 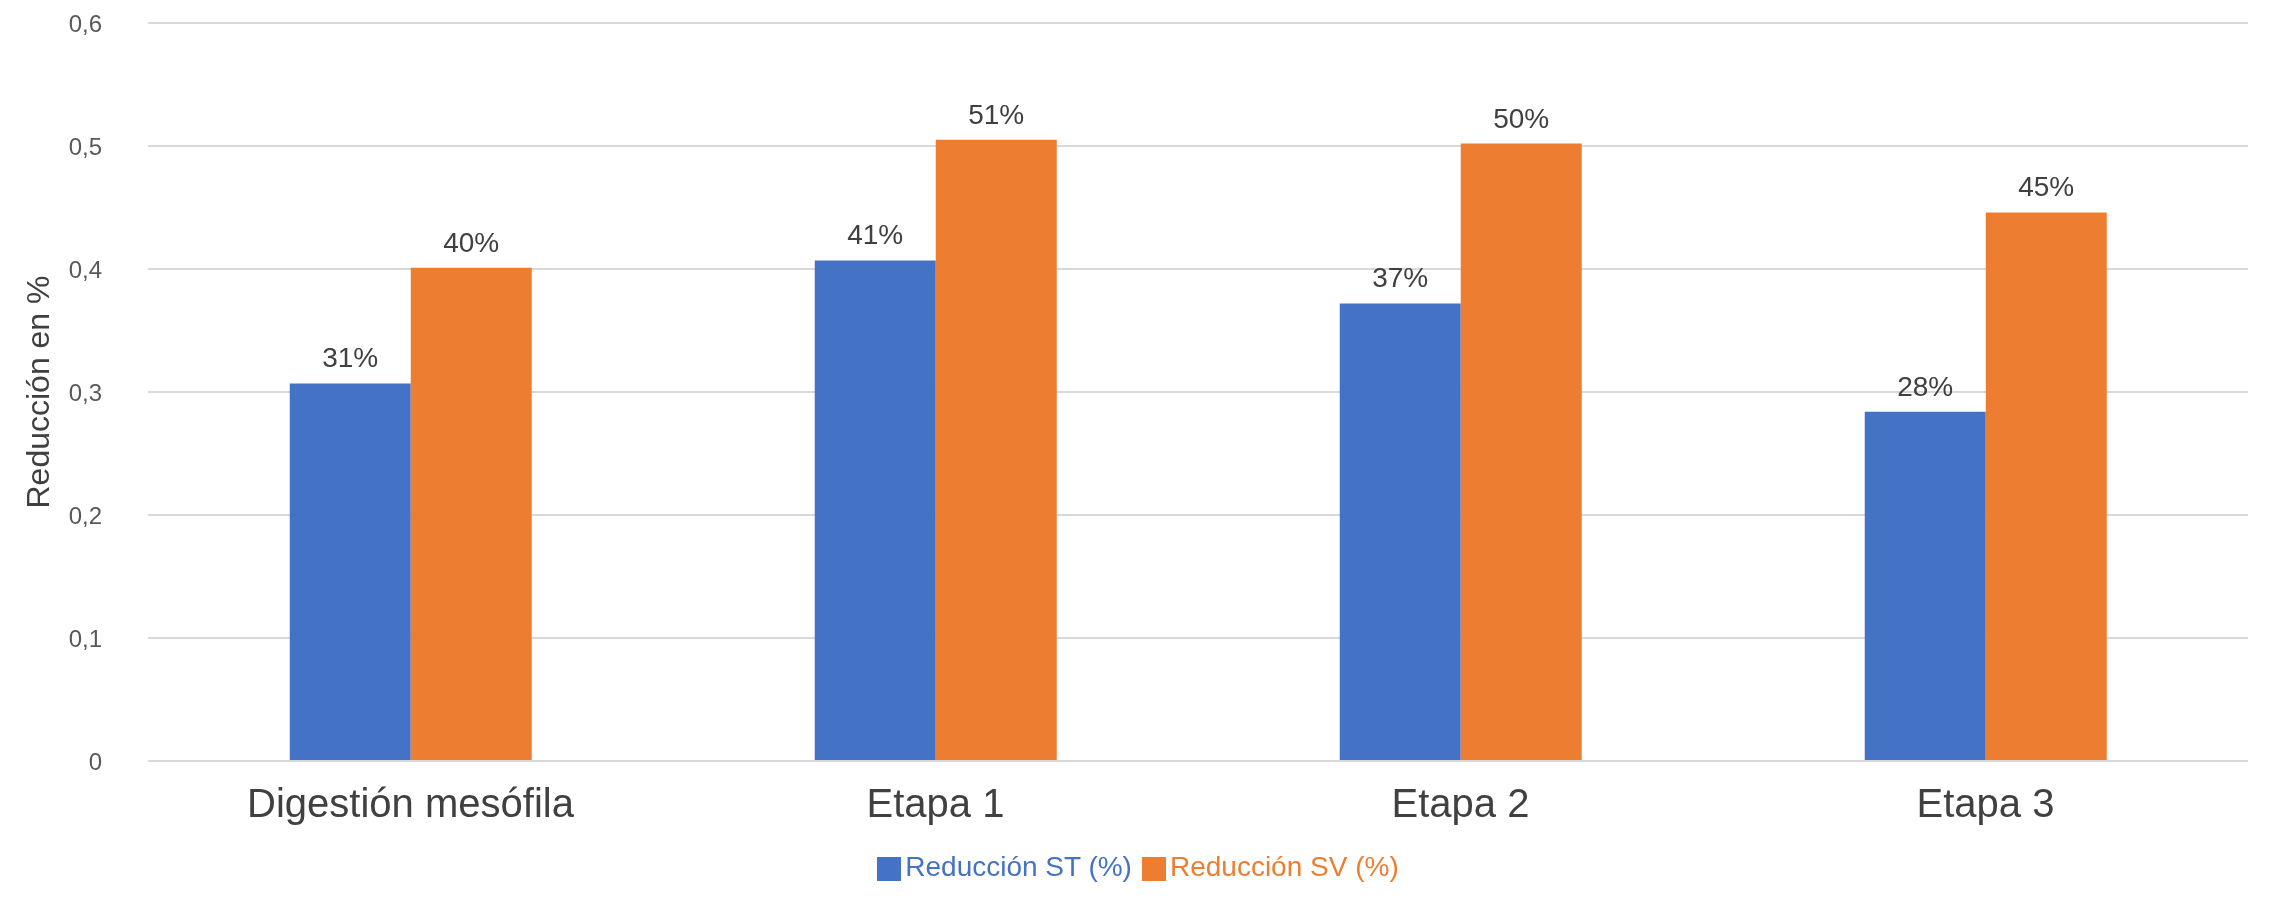 I want to click on data-label: 40%, so click(x=471, y=242).